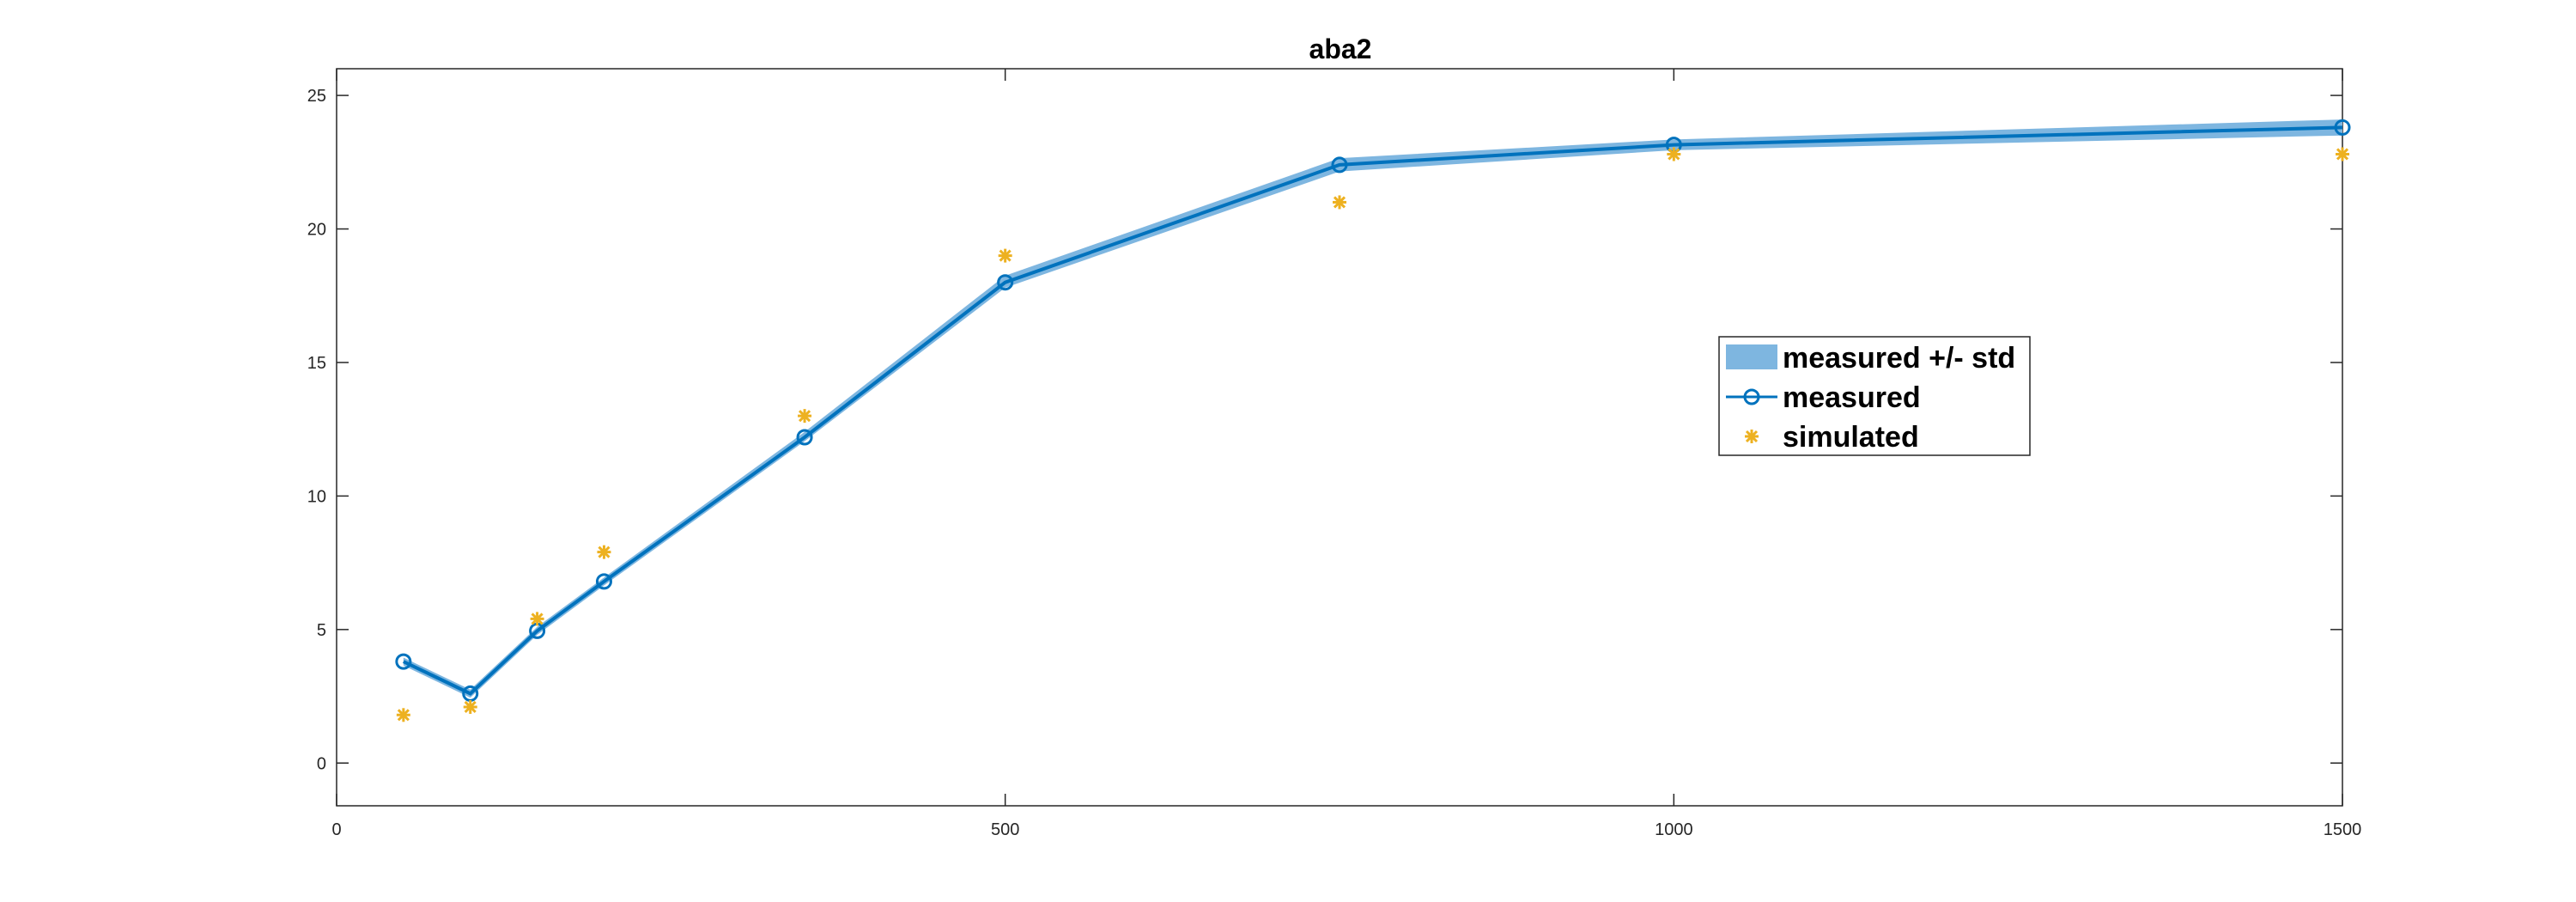  Describe the element at coordinates (1852, 397) in the screenshot. I see `legend-label-measured: measured` at that location.